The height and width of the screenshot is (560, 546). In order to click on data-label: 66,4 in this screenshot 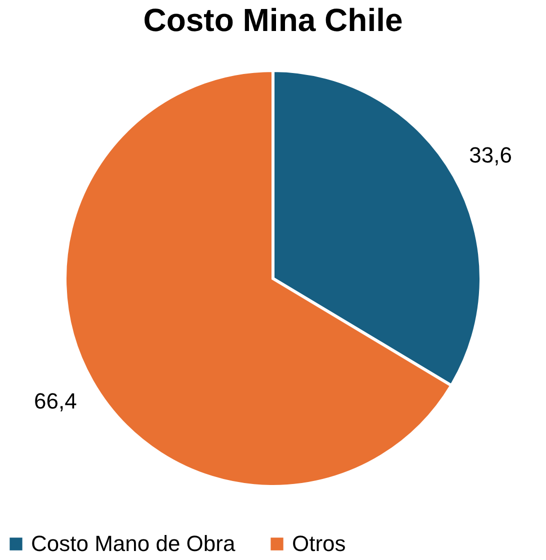, I will do `click(55, 401)`.